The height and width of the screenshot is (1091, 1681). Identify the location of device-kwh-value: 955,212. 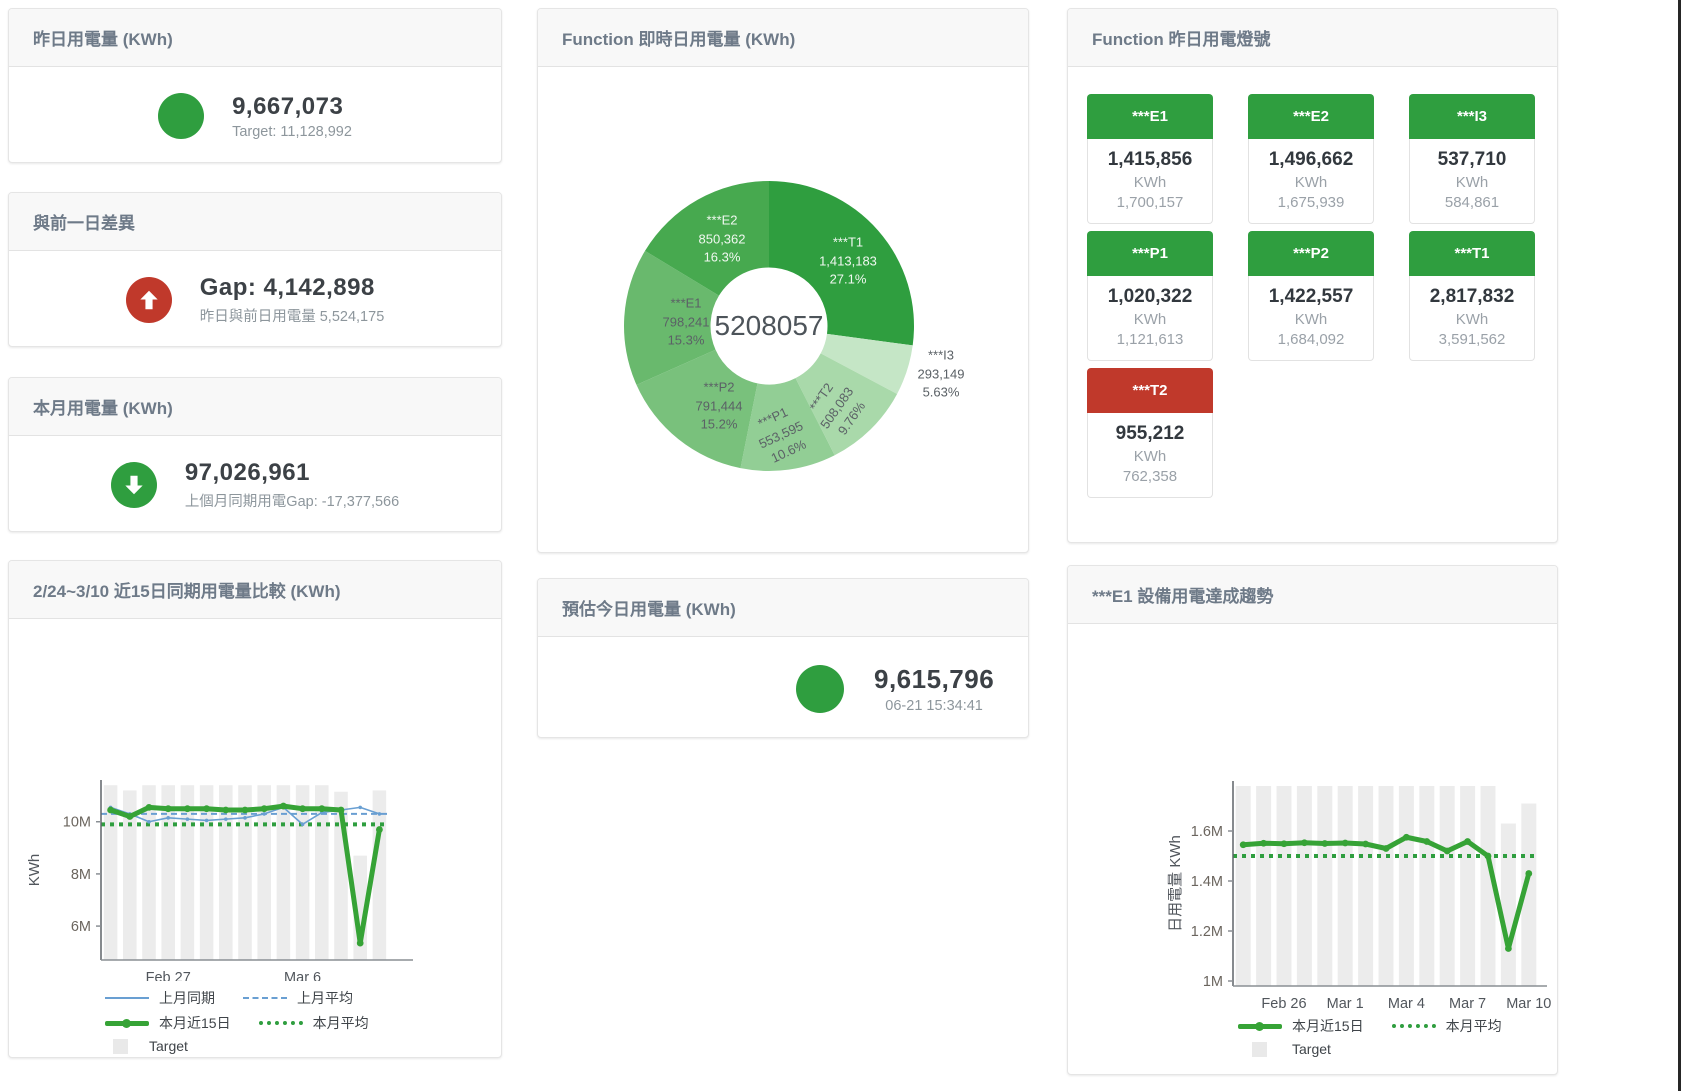
(1150, 433).